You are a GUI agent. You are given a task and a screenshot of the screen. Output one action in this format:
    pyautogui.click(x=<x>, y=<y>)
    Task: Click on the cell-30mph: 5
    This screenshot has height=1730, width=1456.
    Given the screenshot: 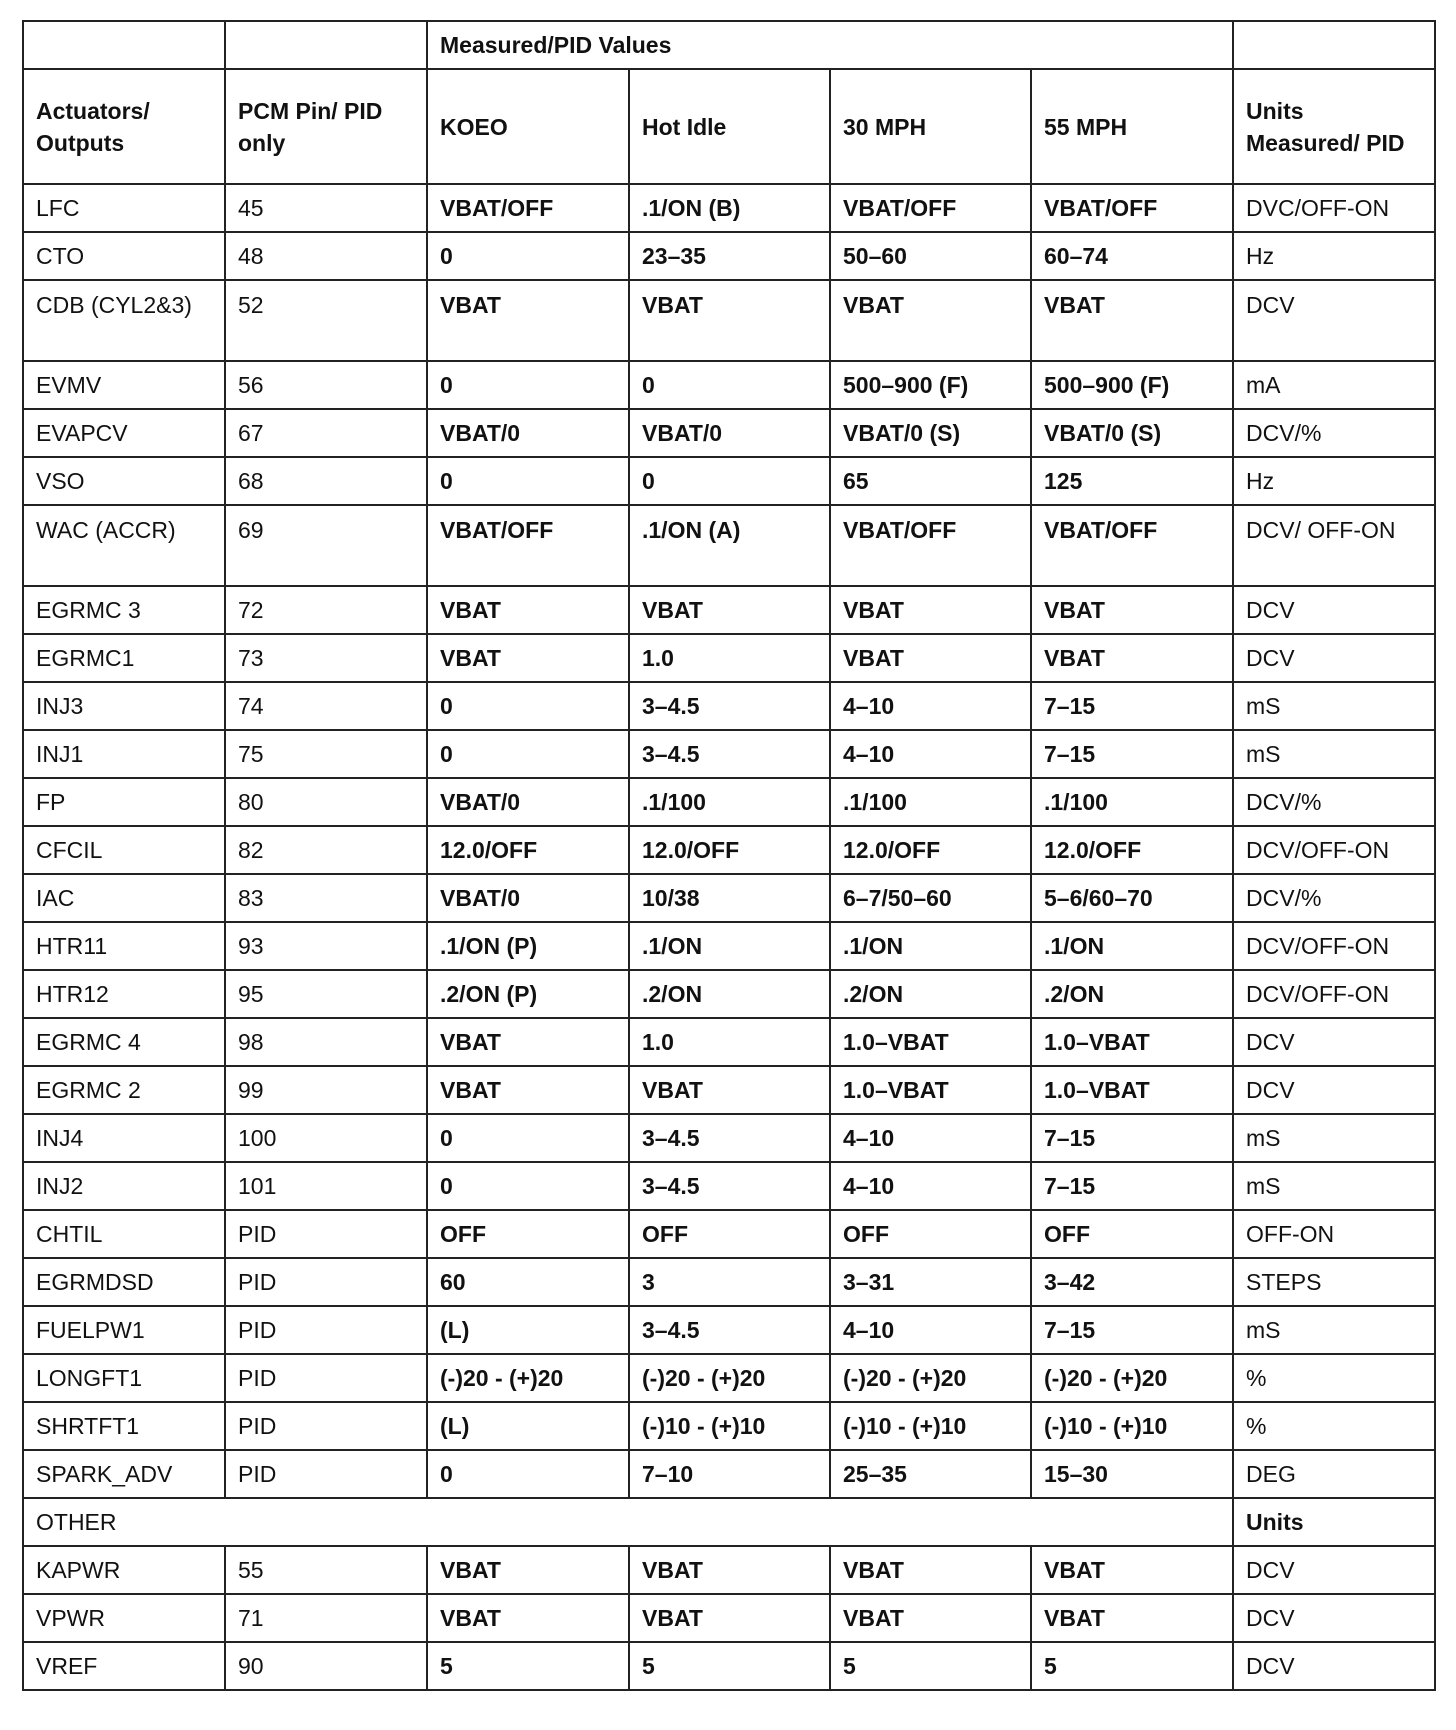 What is the action you would take?
    pyautogui.click(x=930, y=1666)
    